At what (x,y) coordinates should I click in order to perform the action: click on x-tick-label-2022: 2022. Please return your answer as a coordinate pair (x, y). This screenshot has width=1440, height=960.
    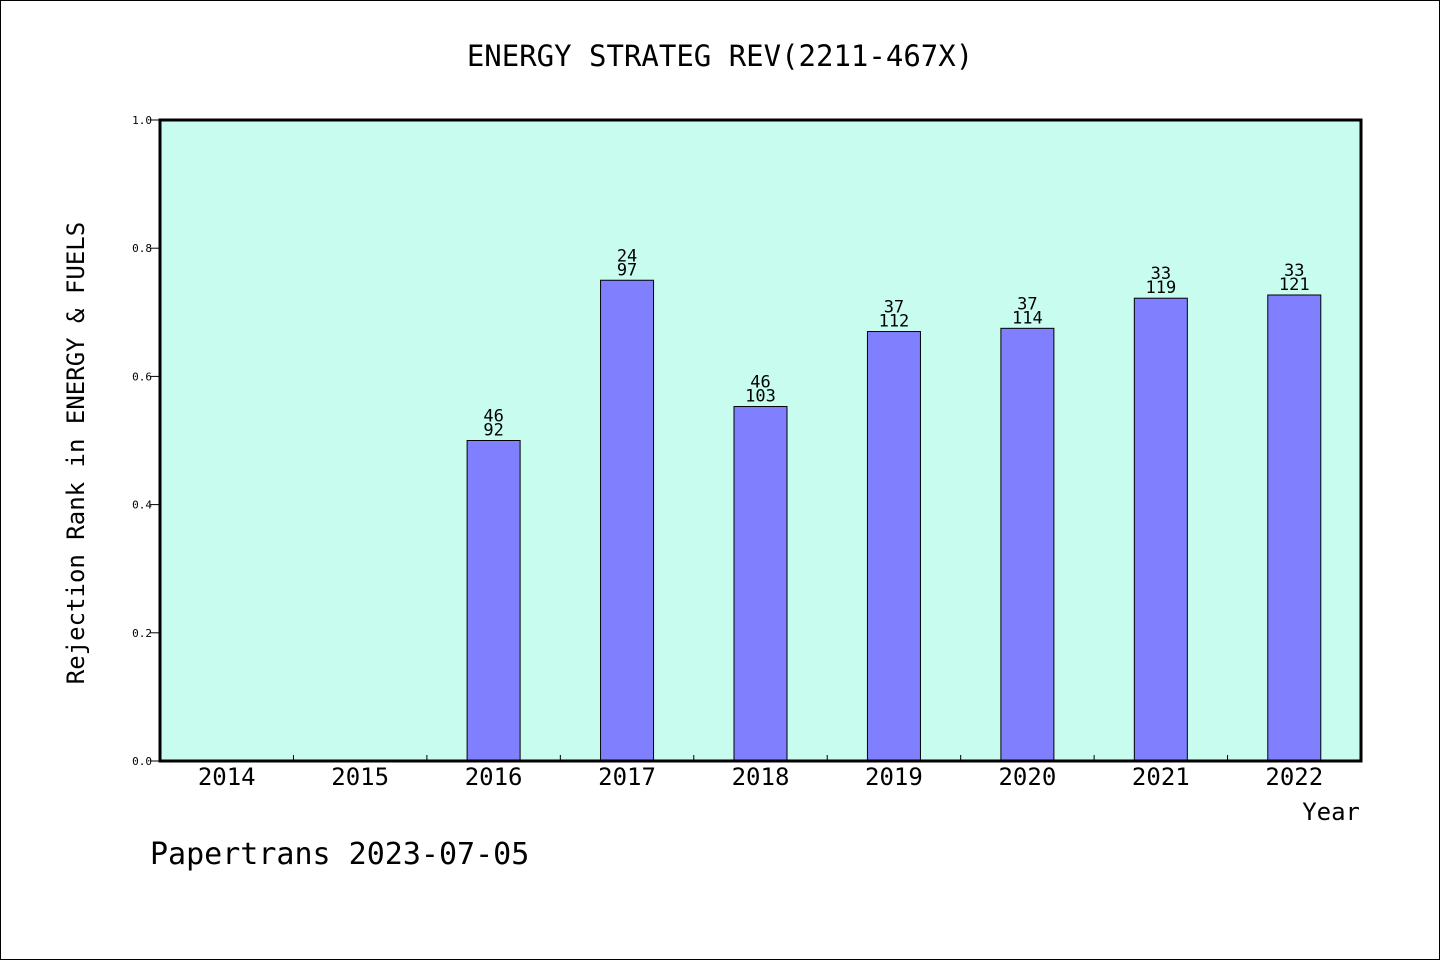
    Looking at the image, I should click on (1294, 777).